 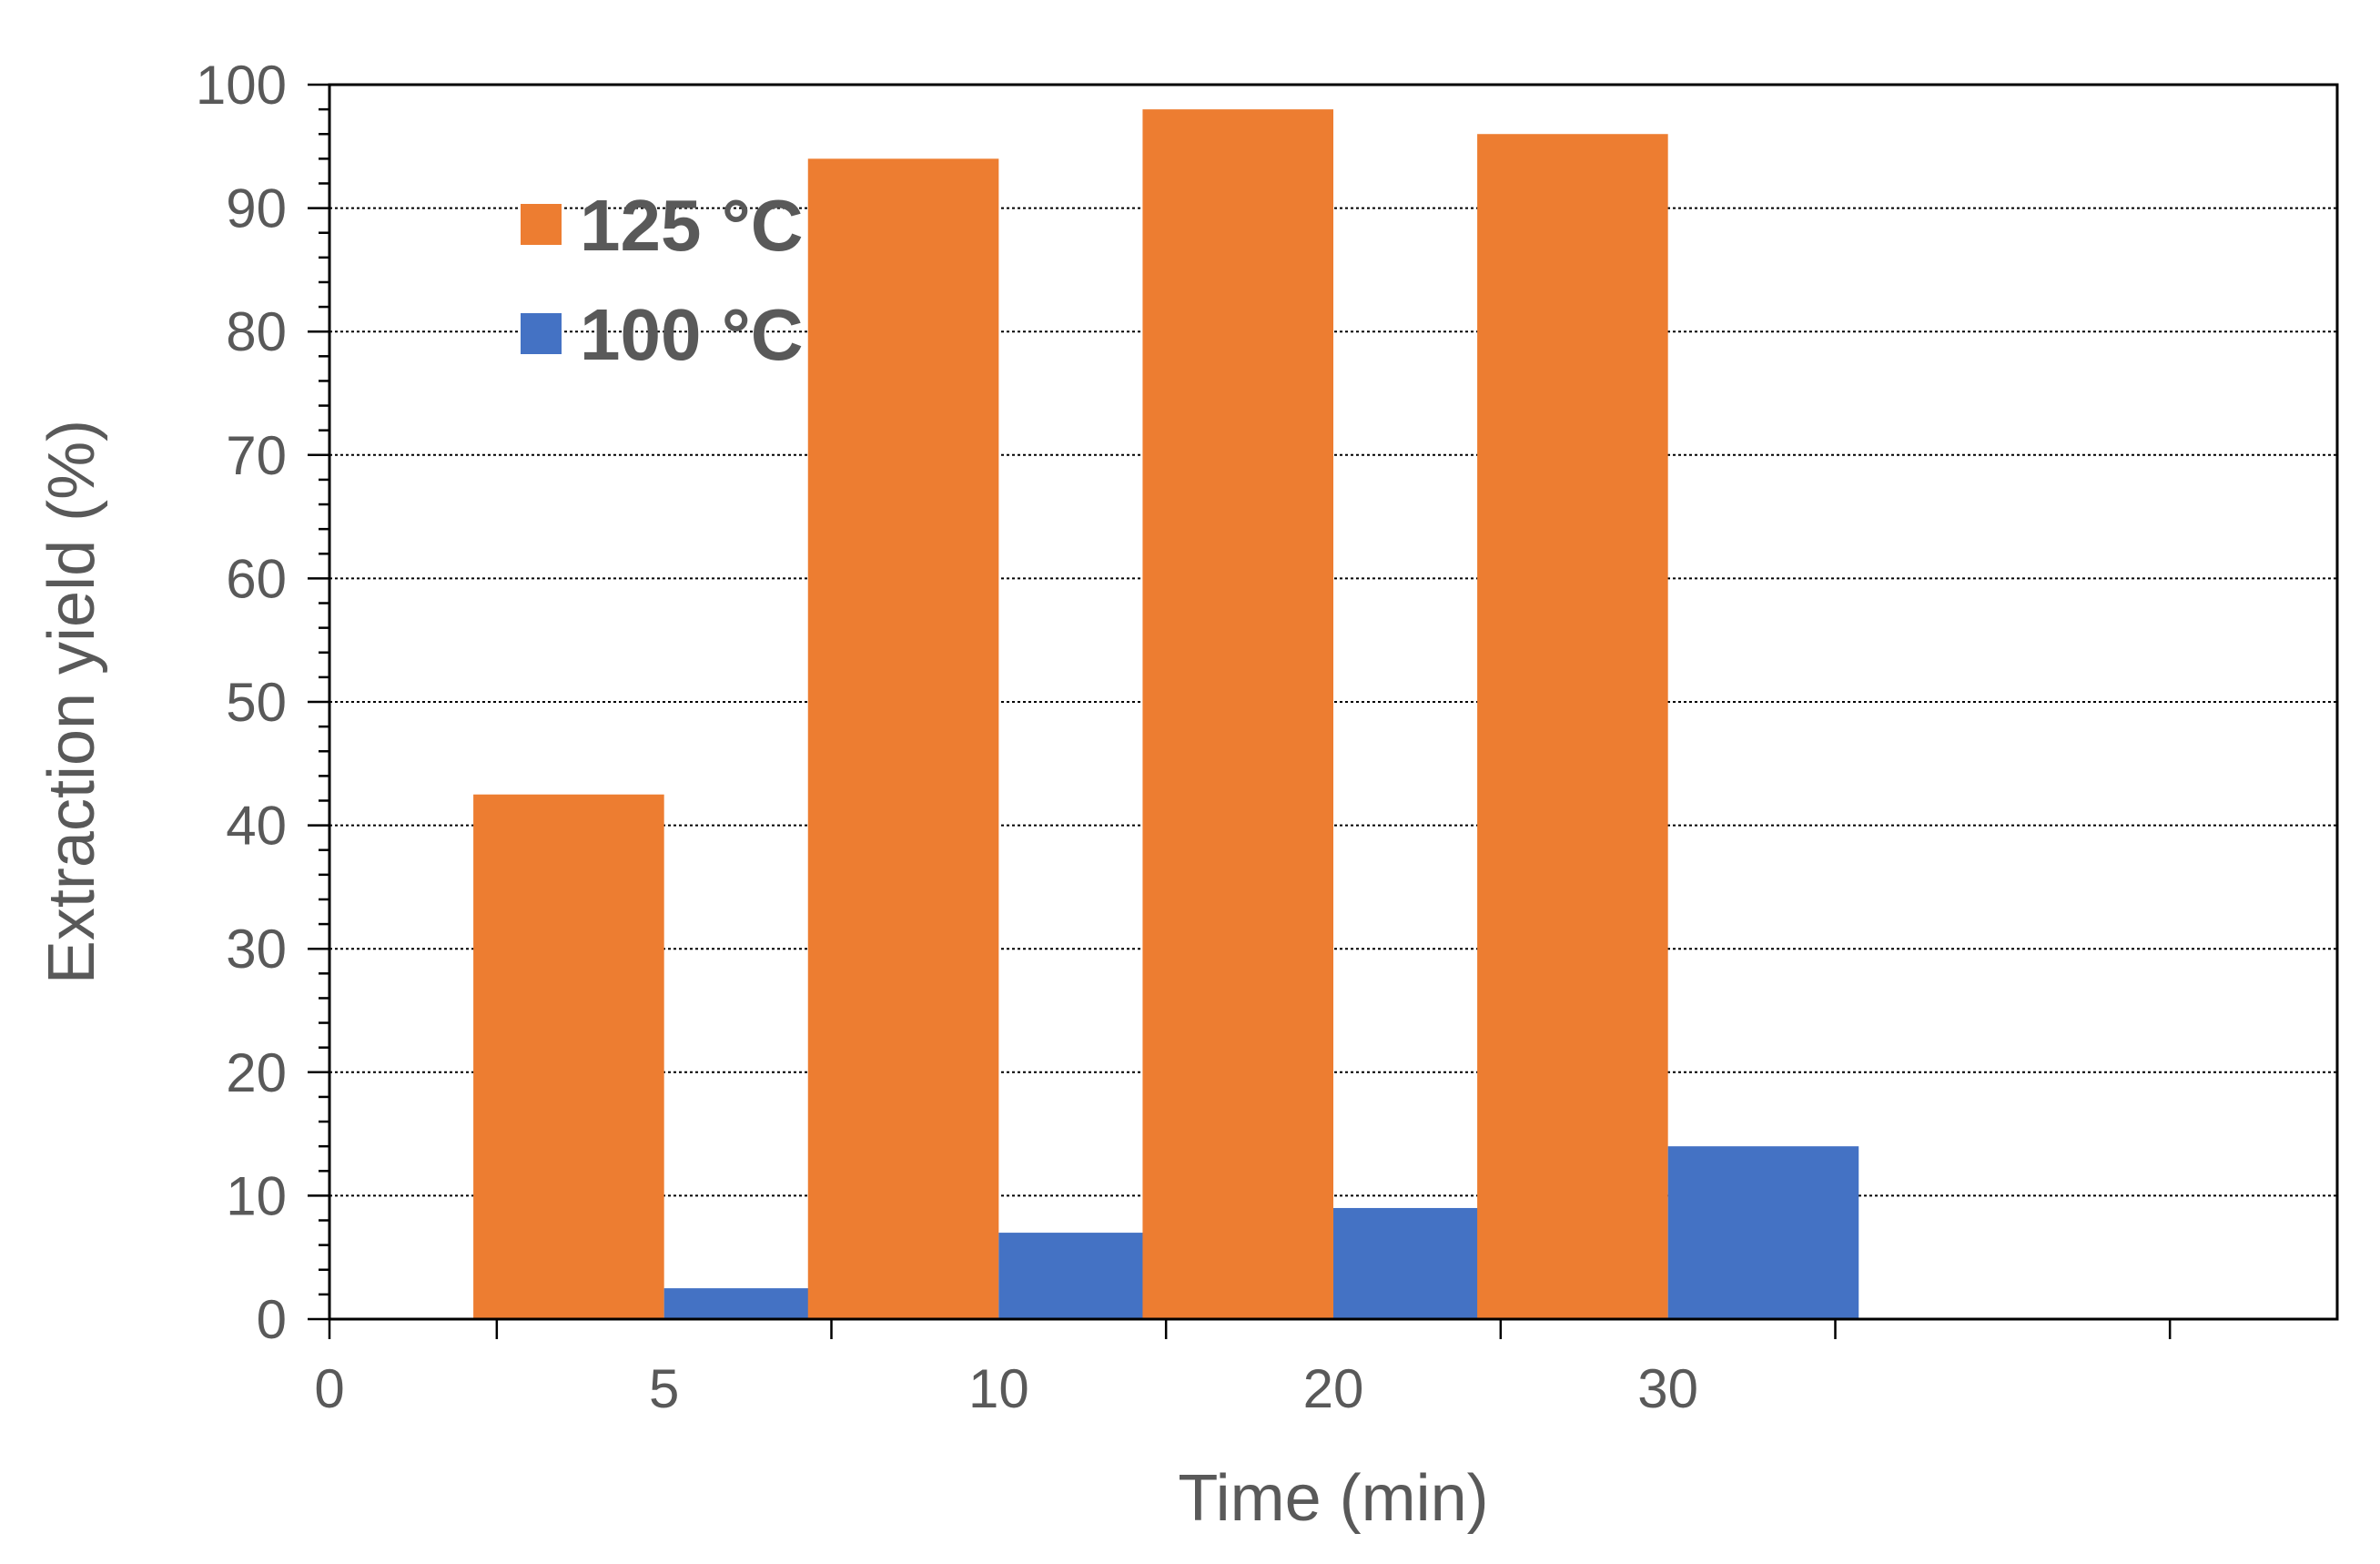 What do you see at coordinates (257, 703) in the screenshot?
I see `y-tick-label: 50` at bounding box center [257, 703].